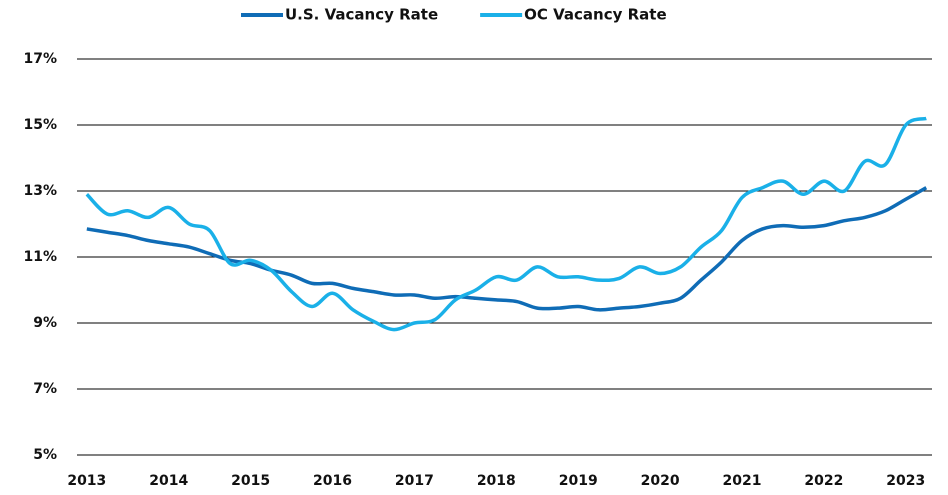 This screenshot has width=948, height=495. What do you see at coordinates (40, 191) in the screenshot?
I see `y-tick-label: 13%` at bounding box center [40, 191].